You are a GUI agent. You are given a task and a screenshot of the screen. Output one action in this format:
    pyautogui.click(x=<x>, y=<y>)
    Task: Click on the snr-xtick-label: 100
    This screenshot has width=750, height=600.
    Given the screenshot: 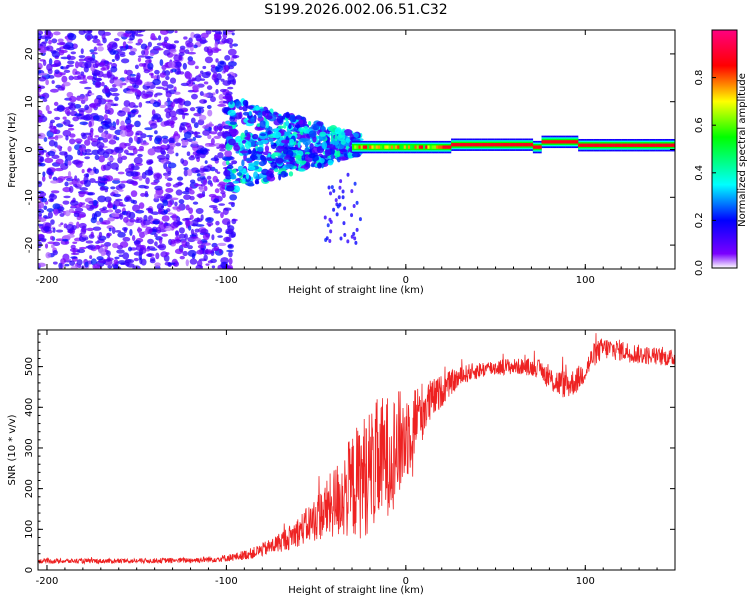 What is the action you would take?
    pyautogui.click(x=585, y=581)
    